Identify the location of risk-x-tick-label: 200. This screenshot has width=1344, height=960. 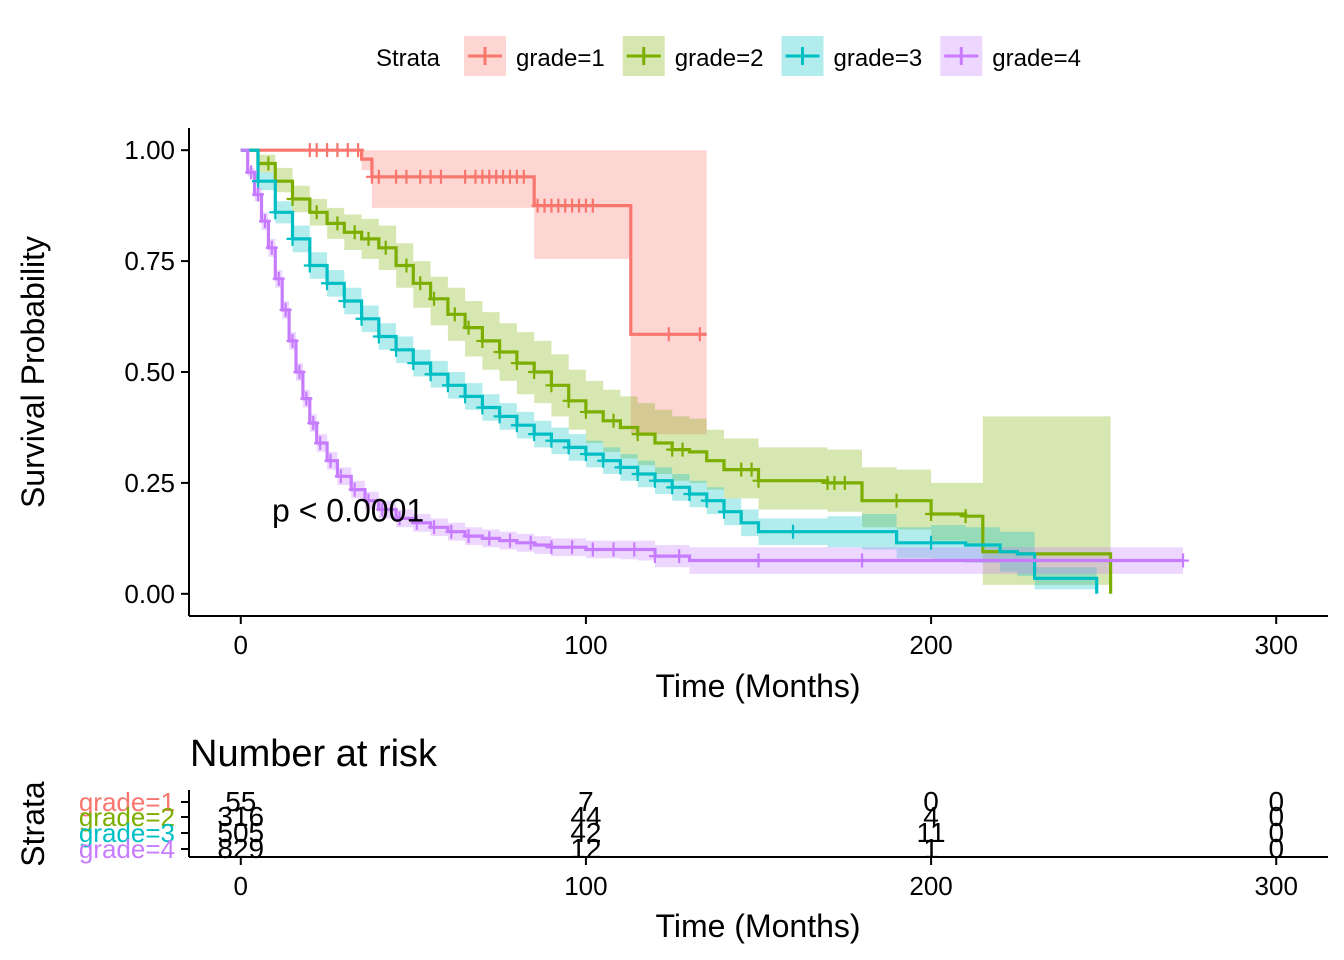
(930, 886).